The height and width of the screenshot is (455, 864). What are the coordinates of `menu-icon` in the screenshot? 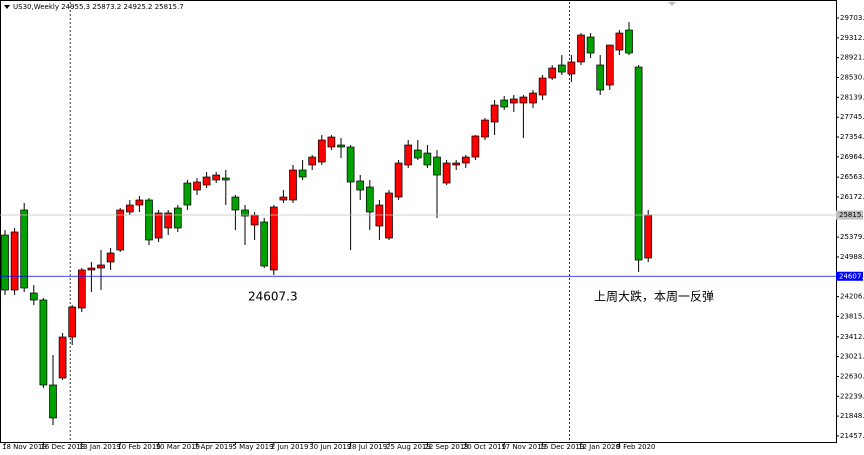 It's located at (7, 7).